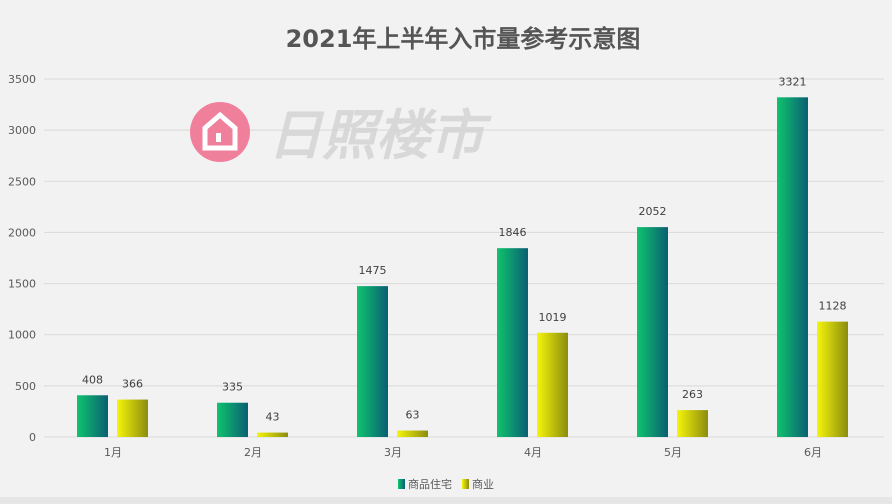 The width and height of the screenshot is (892, 504). What do you see at coordinates (25, 386) in the screenshot?
I see `y-tick-label: 500` at bounding box center [25, 386].